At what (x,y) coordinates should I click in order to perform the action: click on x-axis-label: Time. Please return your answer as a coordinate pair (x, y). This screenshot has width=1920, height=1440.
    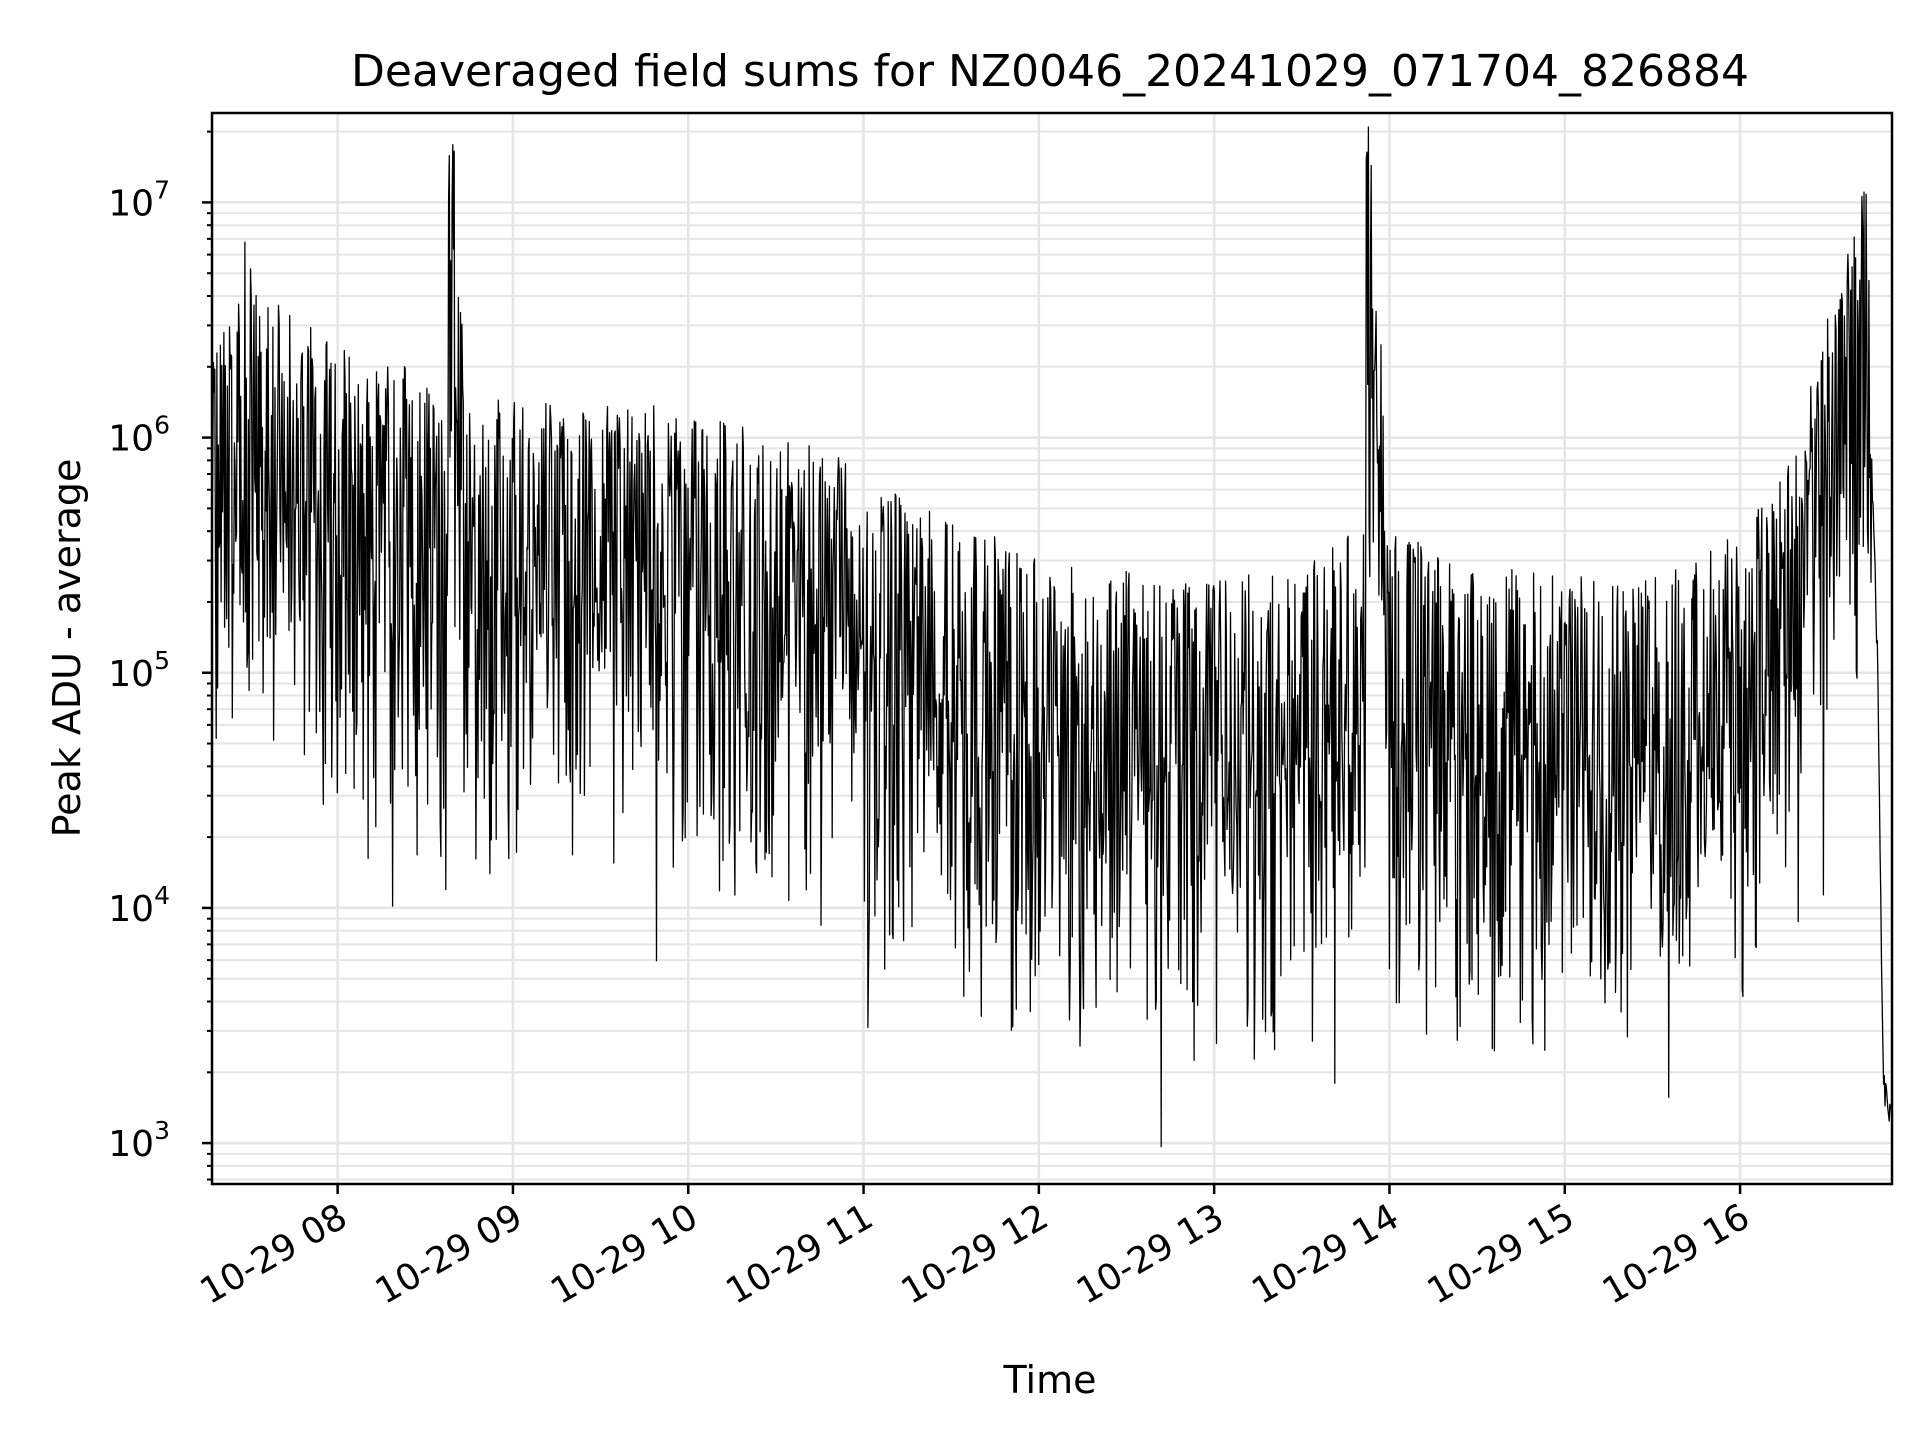
    Looking at the image, I should click on (1050, 1380).